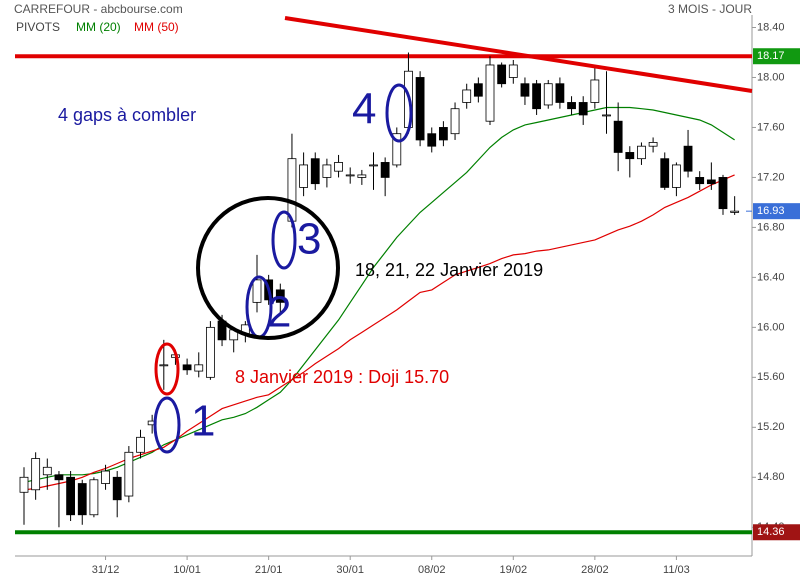 The width and height of the screenshot is (800, 580). I want to click on legend-mm50: MM (50), so click(156, 27).